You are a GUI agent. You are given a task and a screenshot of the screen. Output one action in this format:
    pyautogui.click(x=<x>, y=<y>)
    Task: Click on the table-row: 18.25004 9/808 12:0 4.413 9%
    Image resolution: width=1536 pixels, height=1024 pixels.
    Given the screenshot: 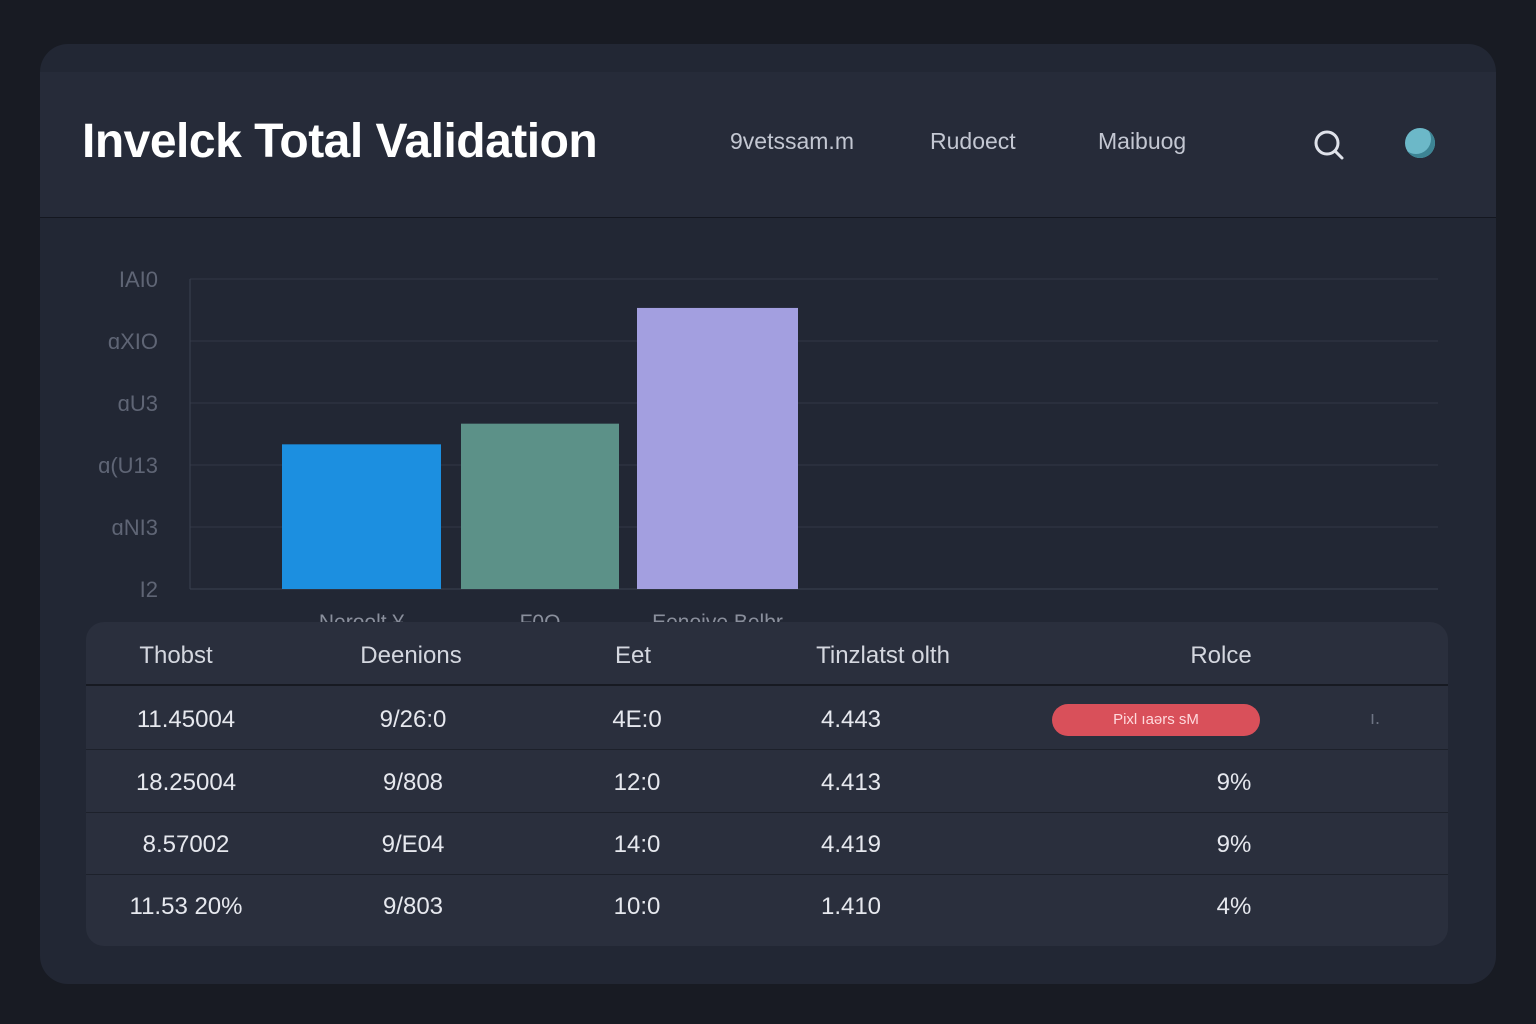 What is the action you would take?
    pyautogui.click(x=767, y=782)
    